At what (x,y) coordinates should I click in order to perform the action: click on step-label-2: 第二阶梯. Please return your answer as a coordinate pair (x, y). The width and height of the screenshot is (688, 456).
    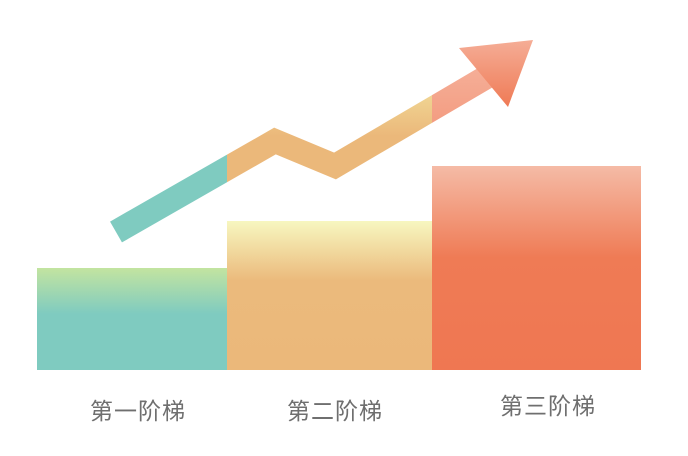
    Looking at the image, I should click on (335, 412).